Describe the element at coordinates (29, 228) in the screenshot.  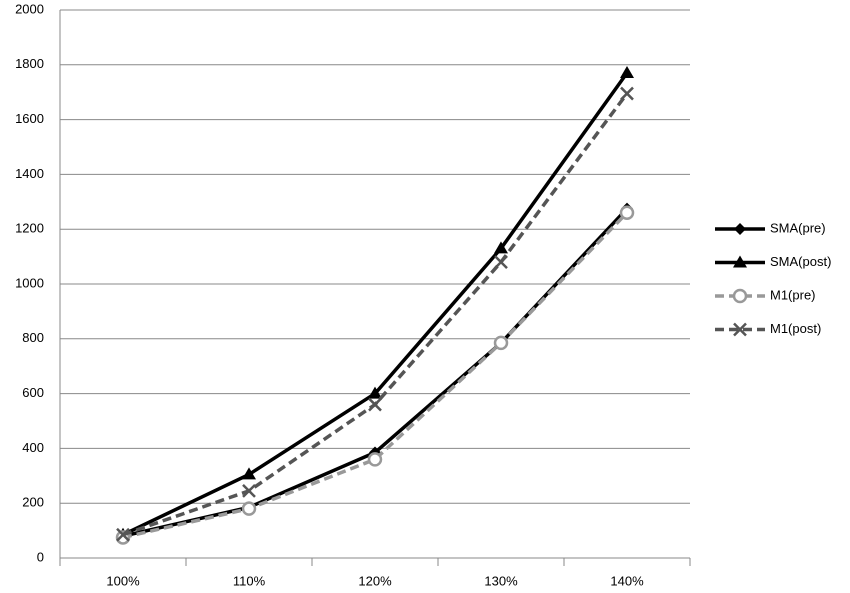
I see `y-tick-label: 1200` at that location.